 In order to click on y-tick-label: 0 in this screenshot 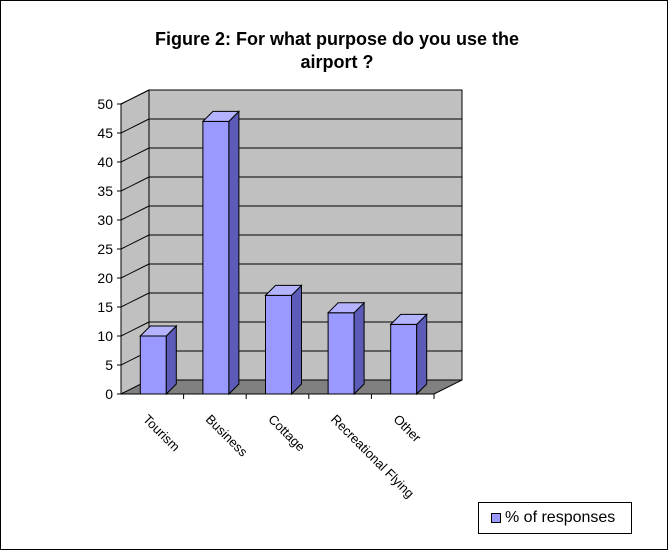, I will do `click(109, 394)`.